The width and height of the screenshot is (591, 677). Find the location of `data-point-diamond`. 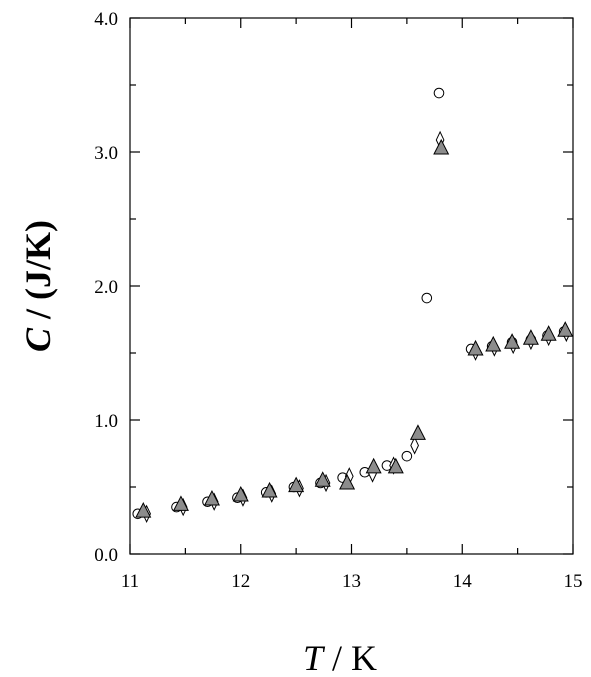

data-point-diamond is located at coordinates (414, 445).